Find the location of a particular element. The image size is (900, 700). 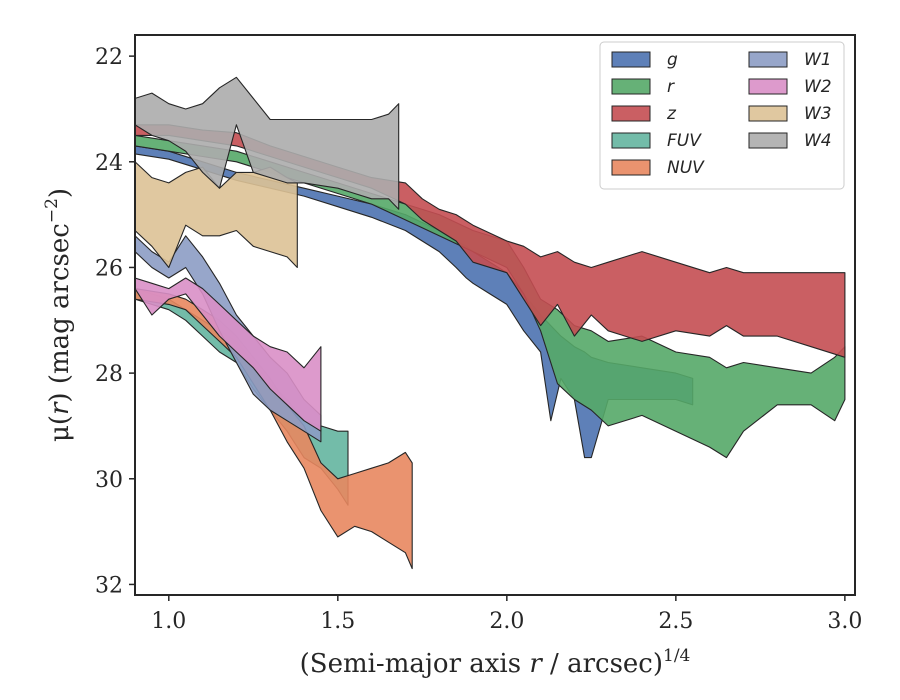

x-tick-label: 2.0 is located at coordinates (506, 621).